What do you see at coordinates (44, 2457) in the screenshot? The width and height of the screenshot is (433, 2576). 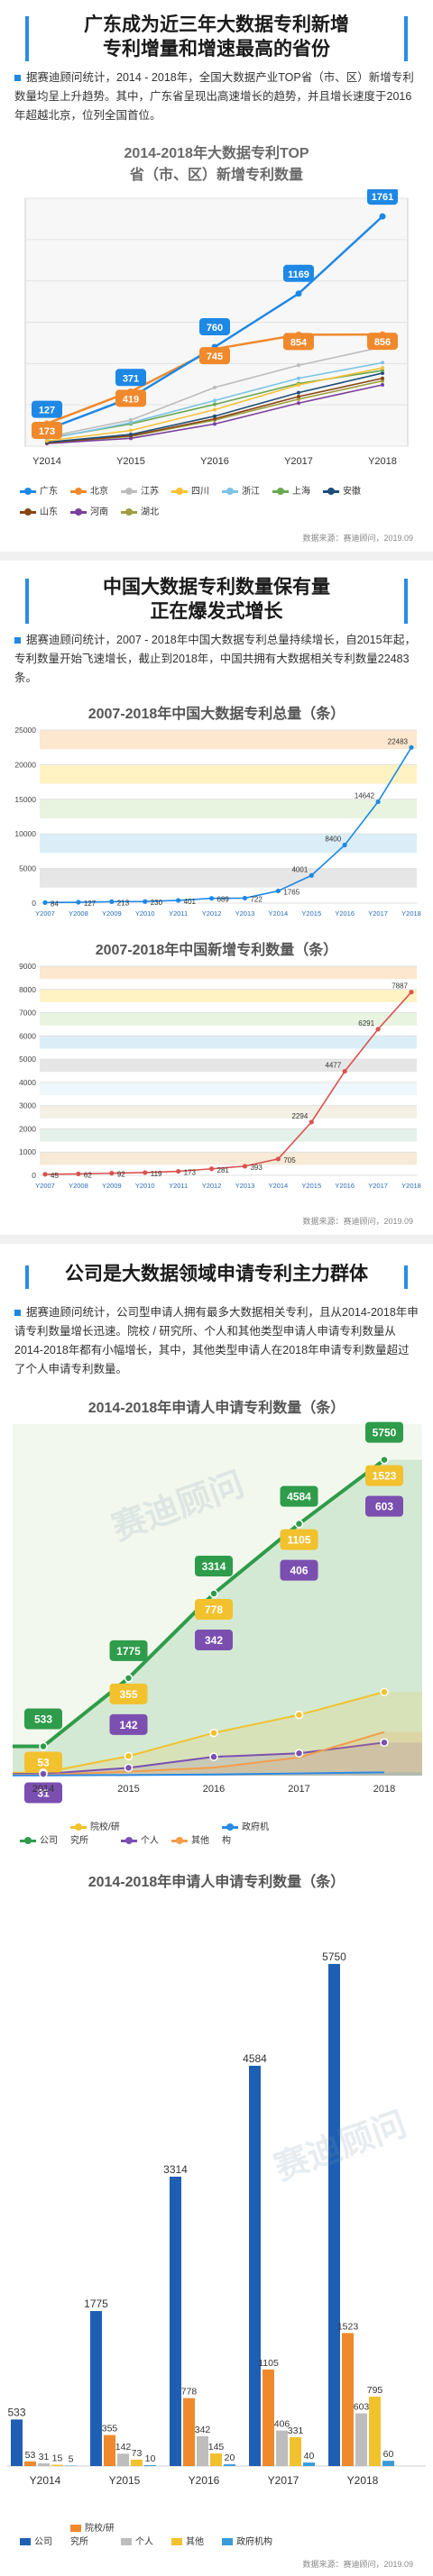 I see `bar-label: 31` at bounding box center [44, 2457].